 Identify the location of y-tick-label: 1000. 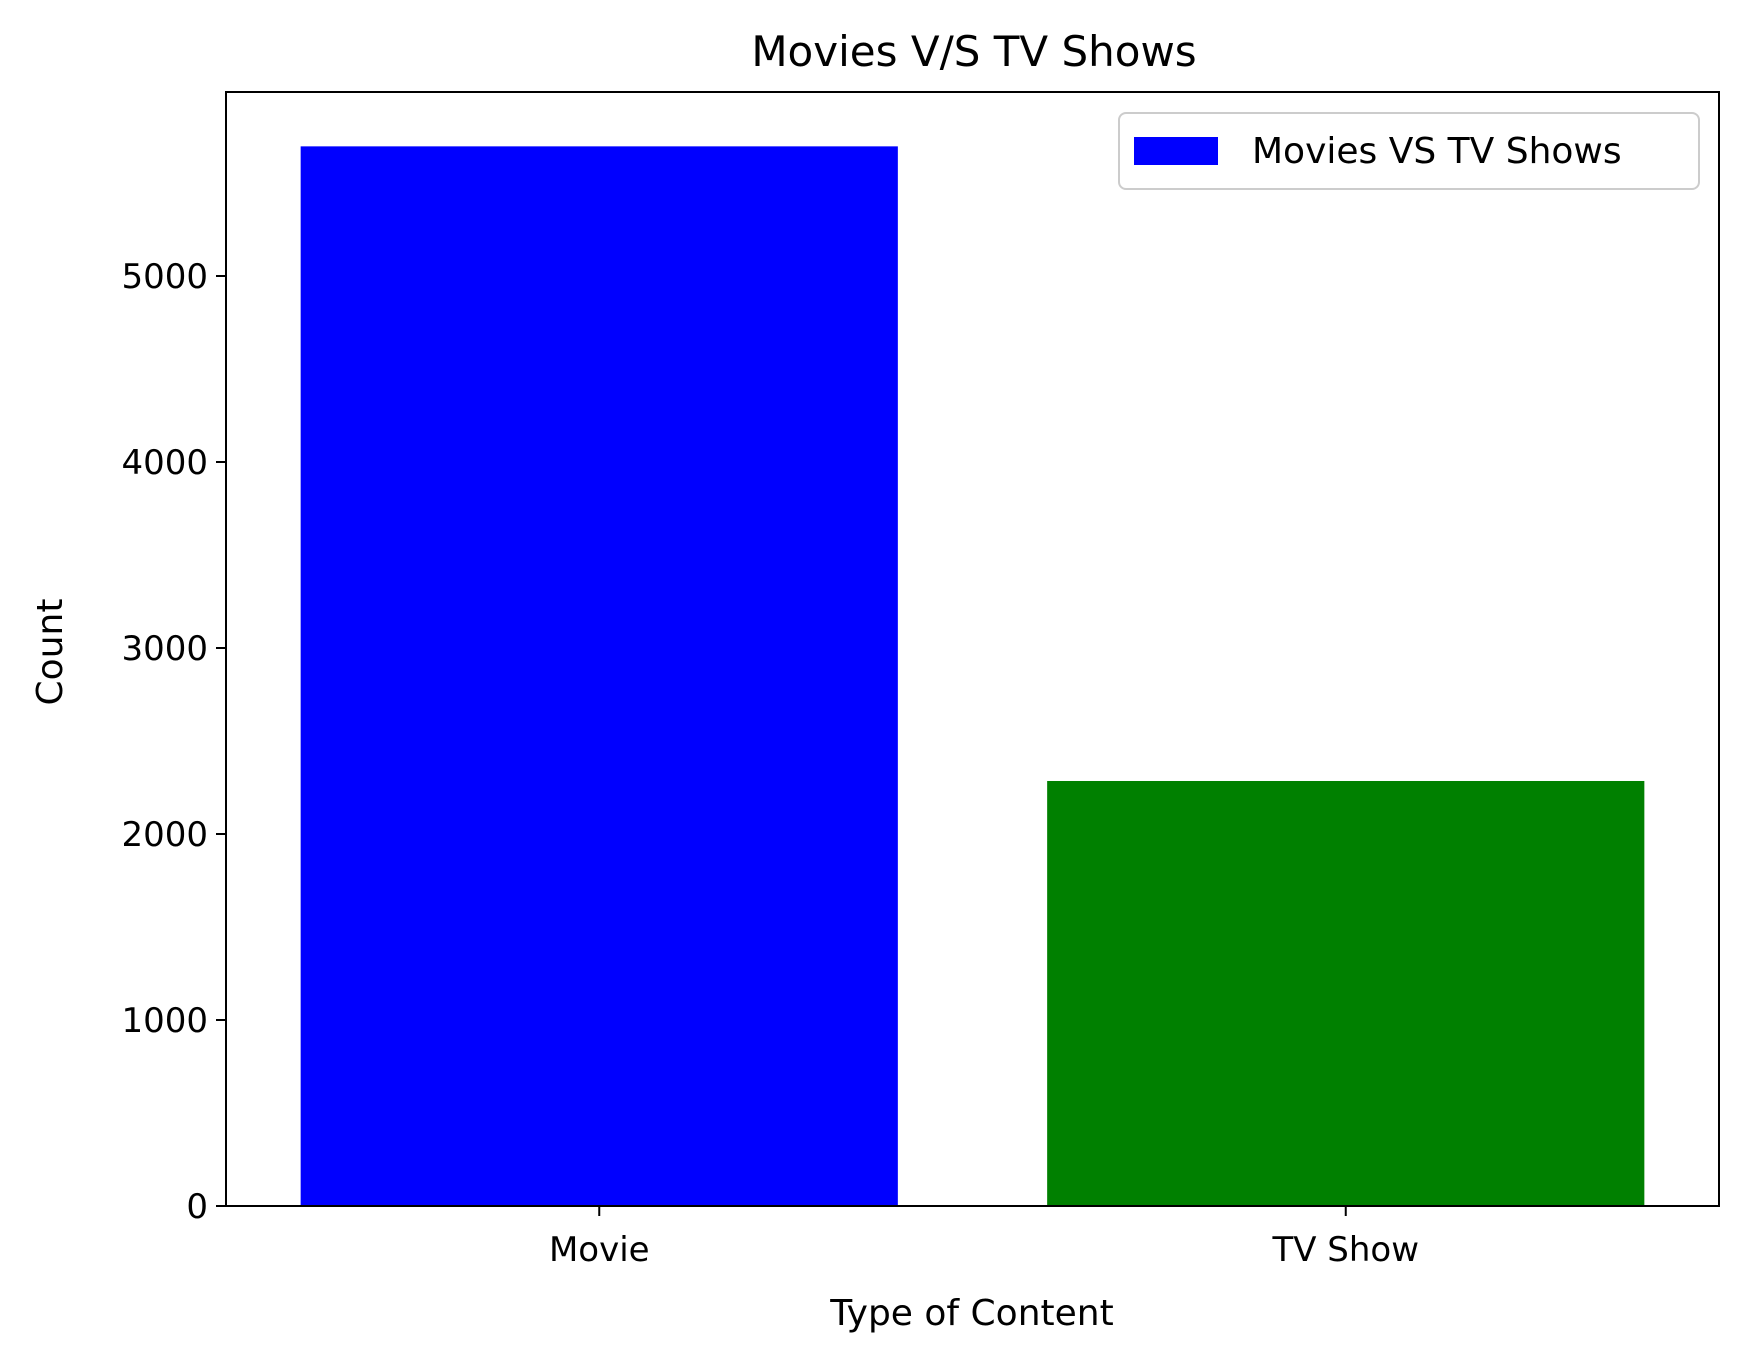
(164, 1021).